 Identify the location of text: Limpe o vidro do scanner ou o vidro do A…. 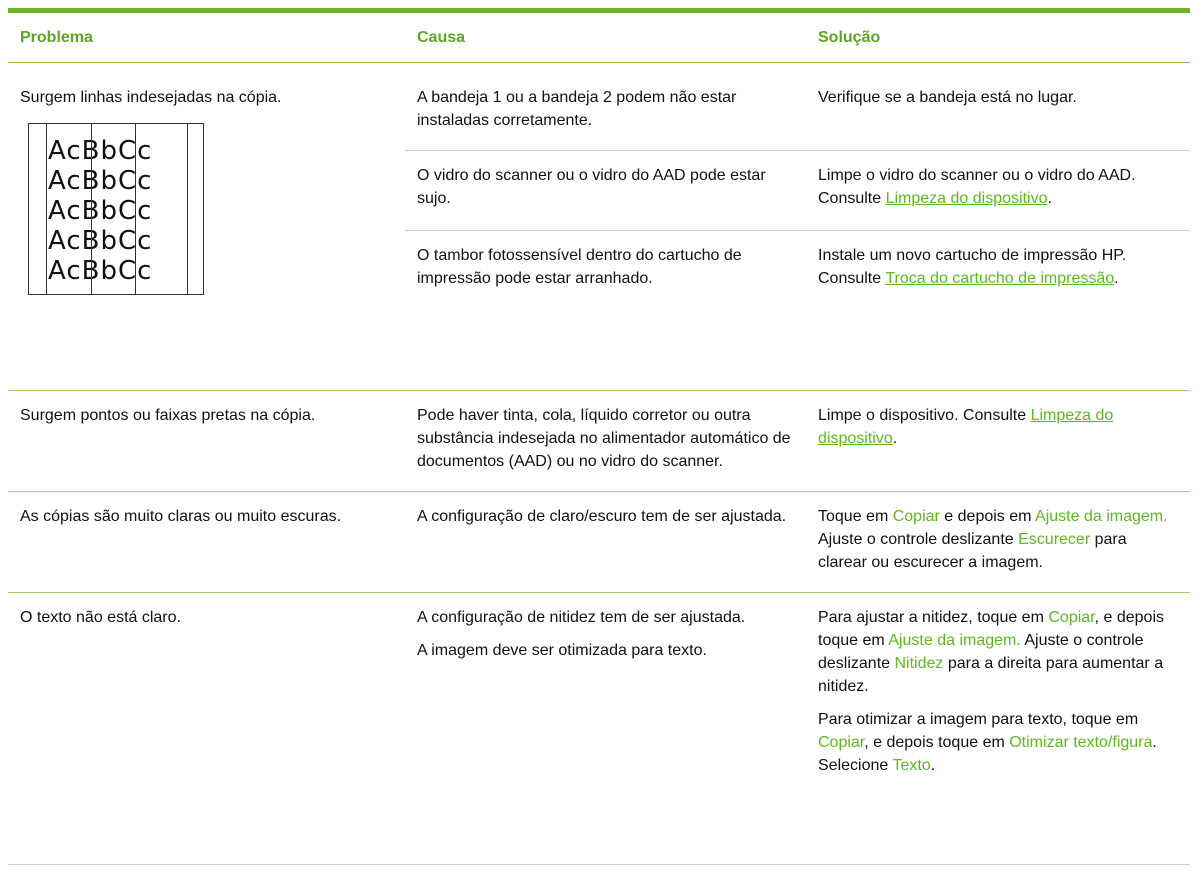
(977, 187).